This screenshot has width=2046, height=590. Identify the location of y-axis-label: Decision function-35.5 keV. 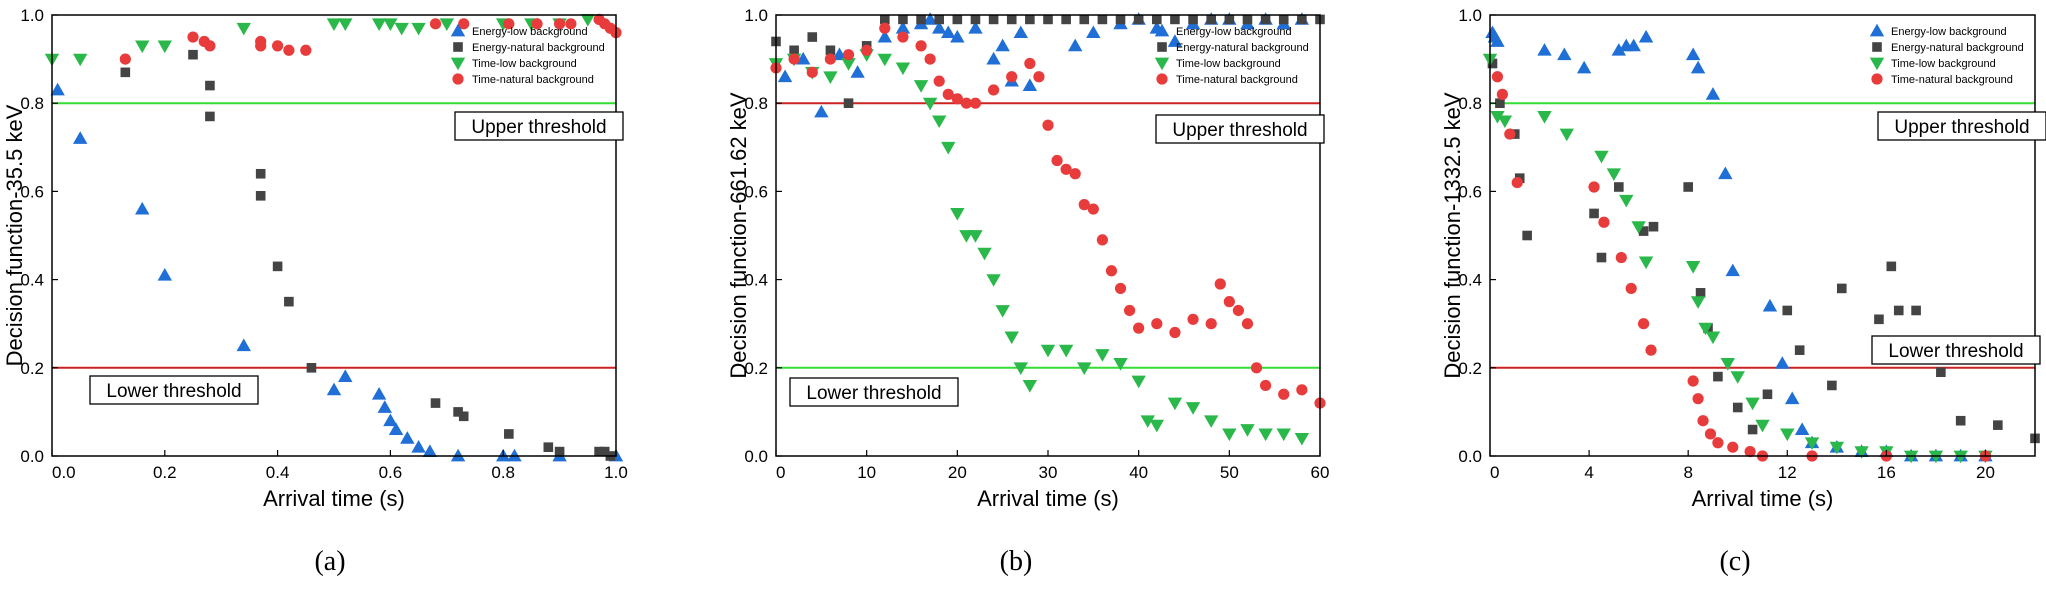
(14, 235).